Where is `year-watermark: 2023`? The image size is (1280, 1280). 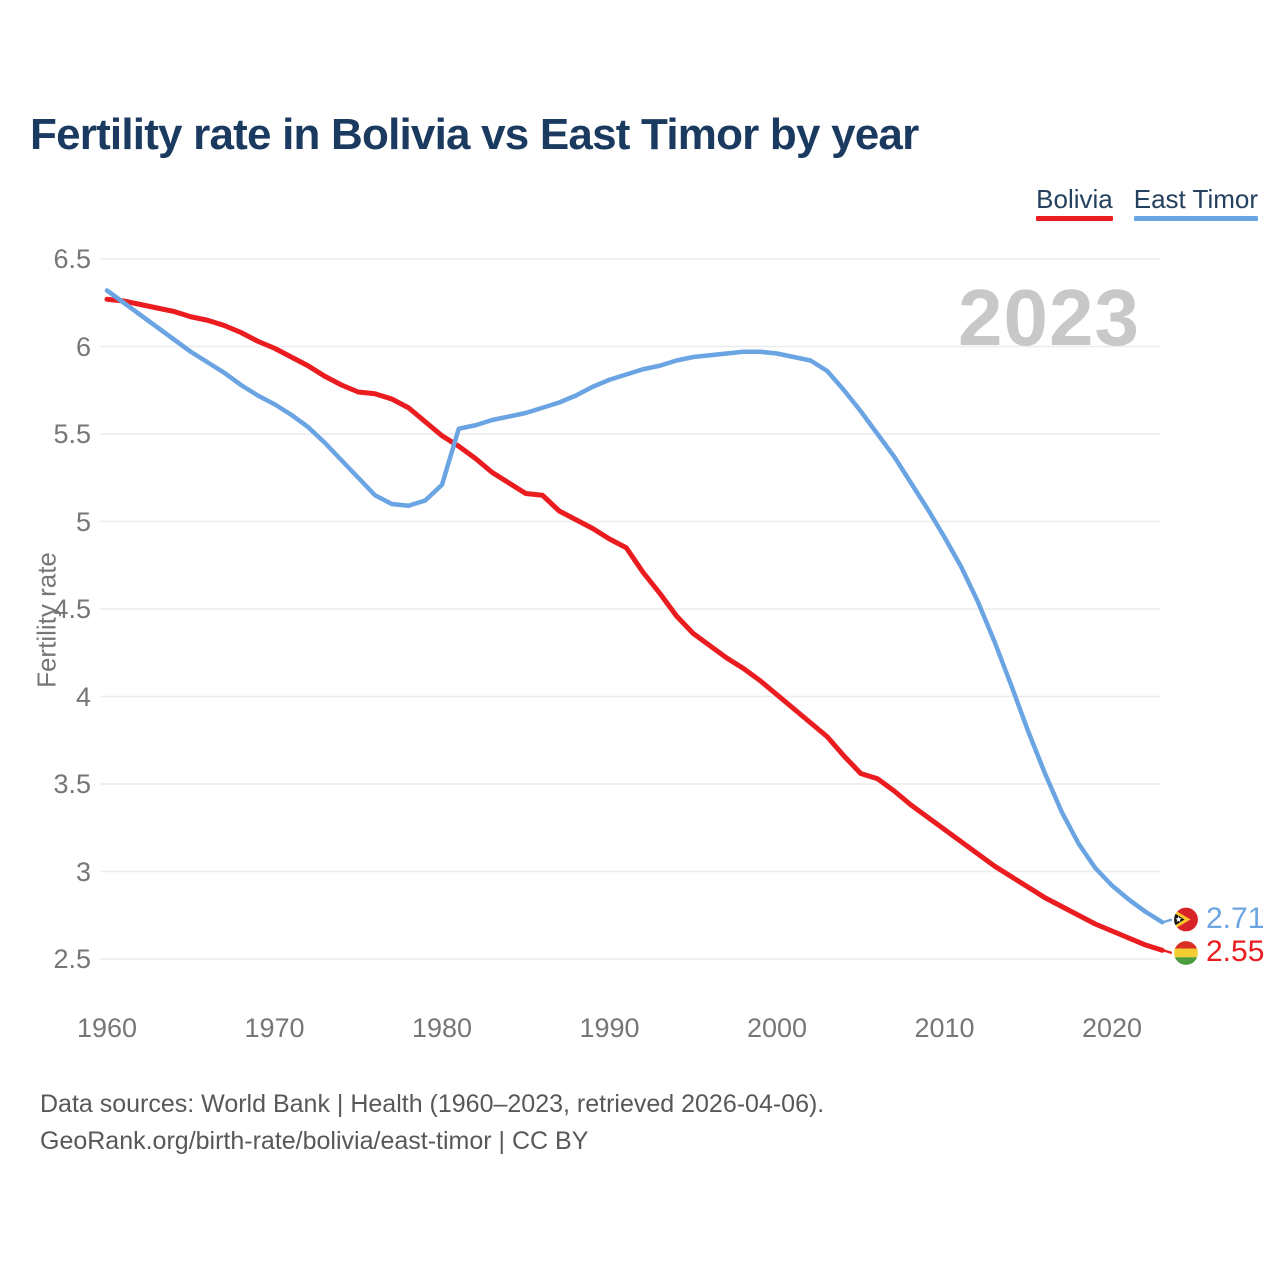 year-watermark: 2023 is located at coordinates (1049, 317).